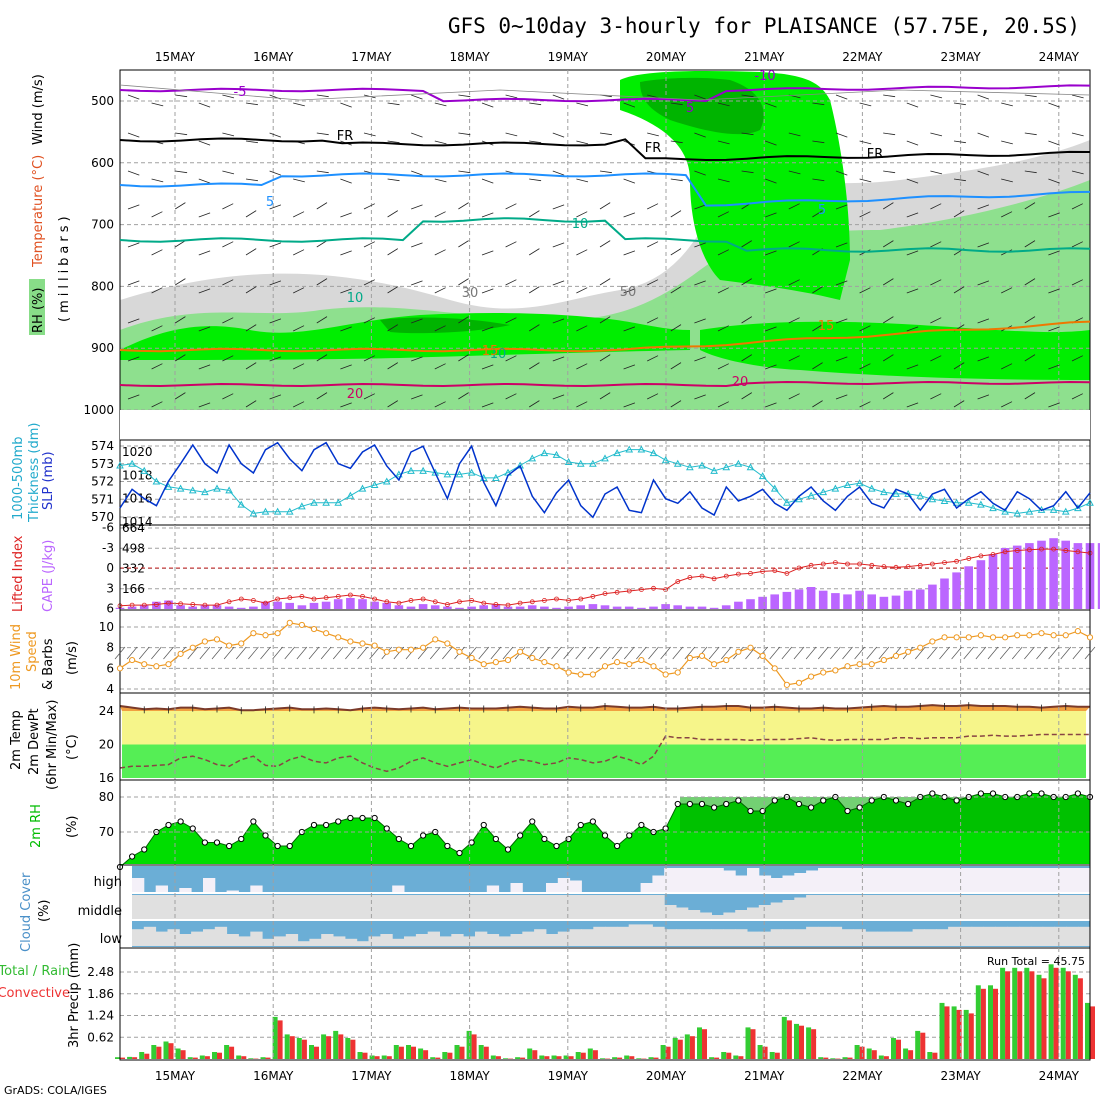  What do you see at coordinates (666, 1076) in the screenshot?
I see `date-label-bottom: 20MAY` at bounding box center [666, 1076].